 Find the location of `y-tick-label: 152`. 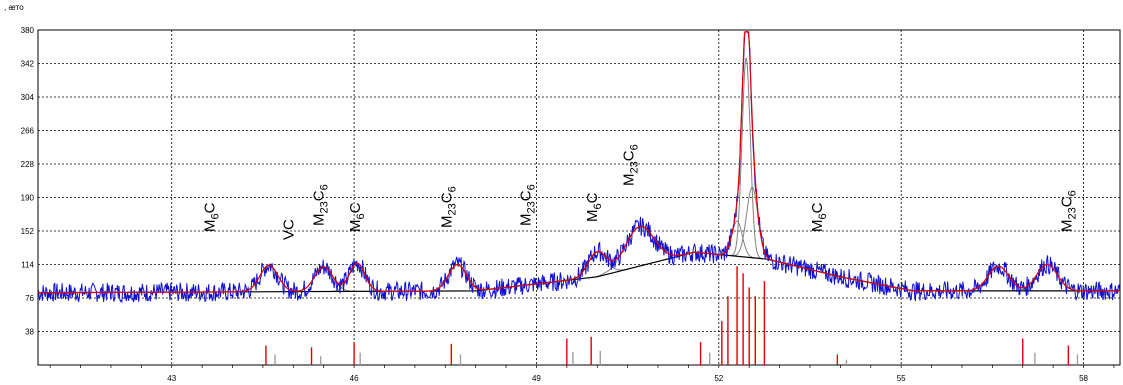

y-tick-label: 152 is located at coordinates (28, 231).